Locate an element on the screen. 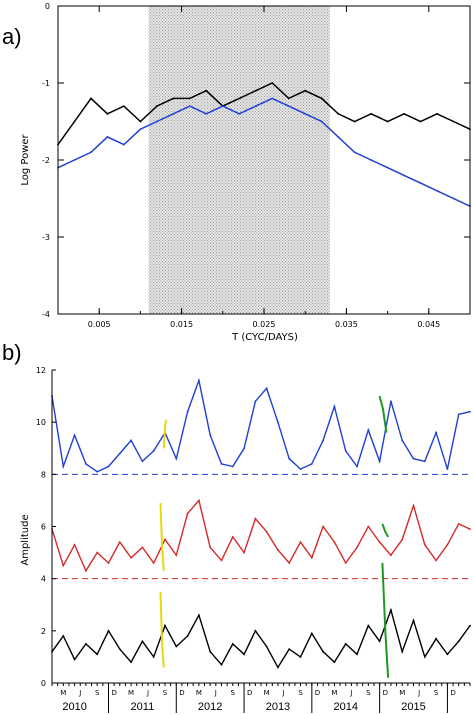 This screenshot has width=474, height=715. y-tick-label: -2 is located at coordinates (46, 160).